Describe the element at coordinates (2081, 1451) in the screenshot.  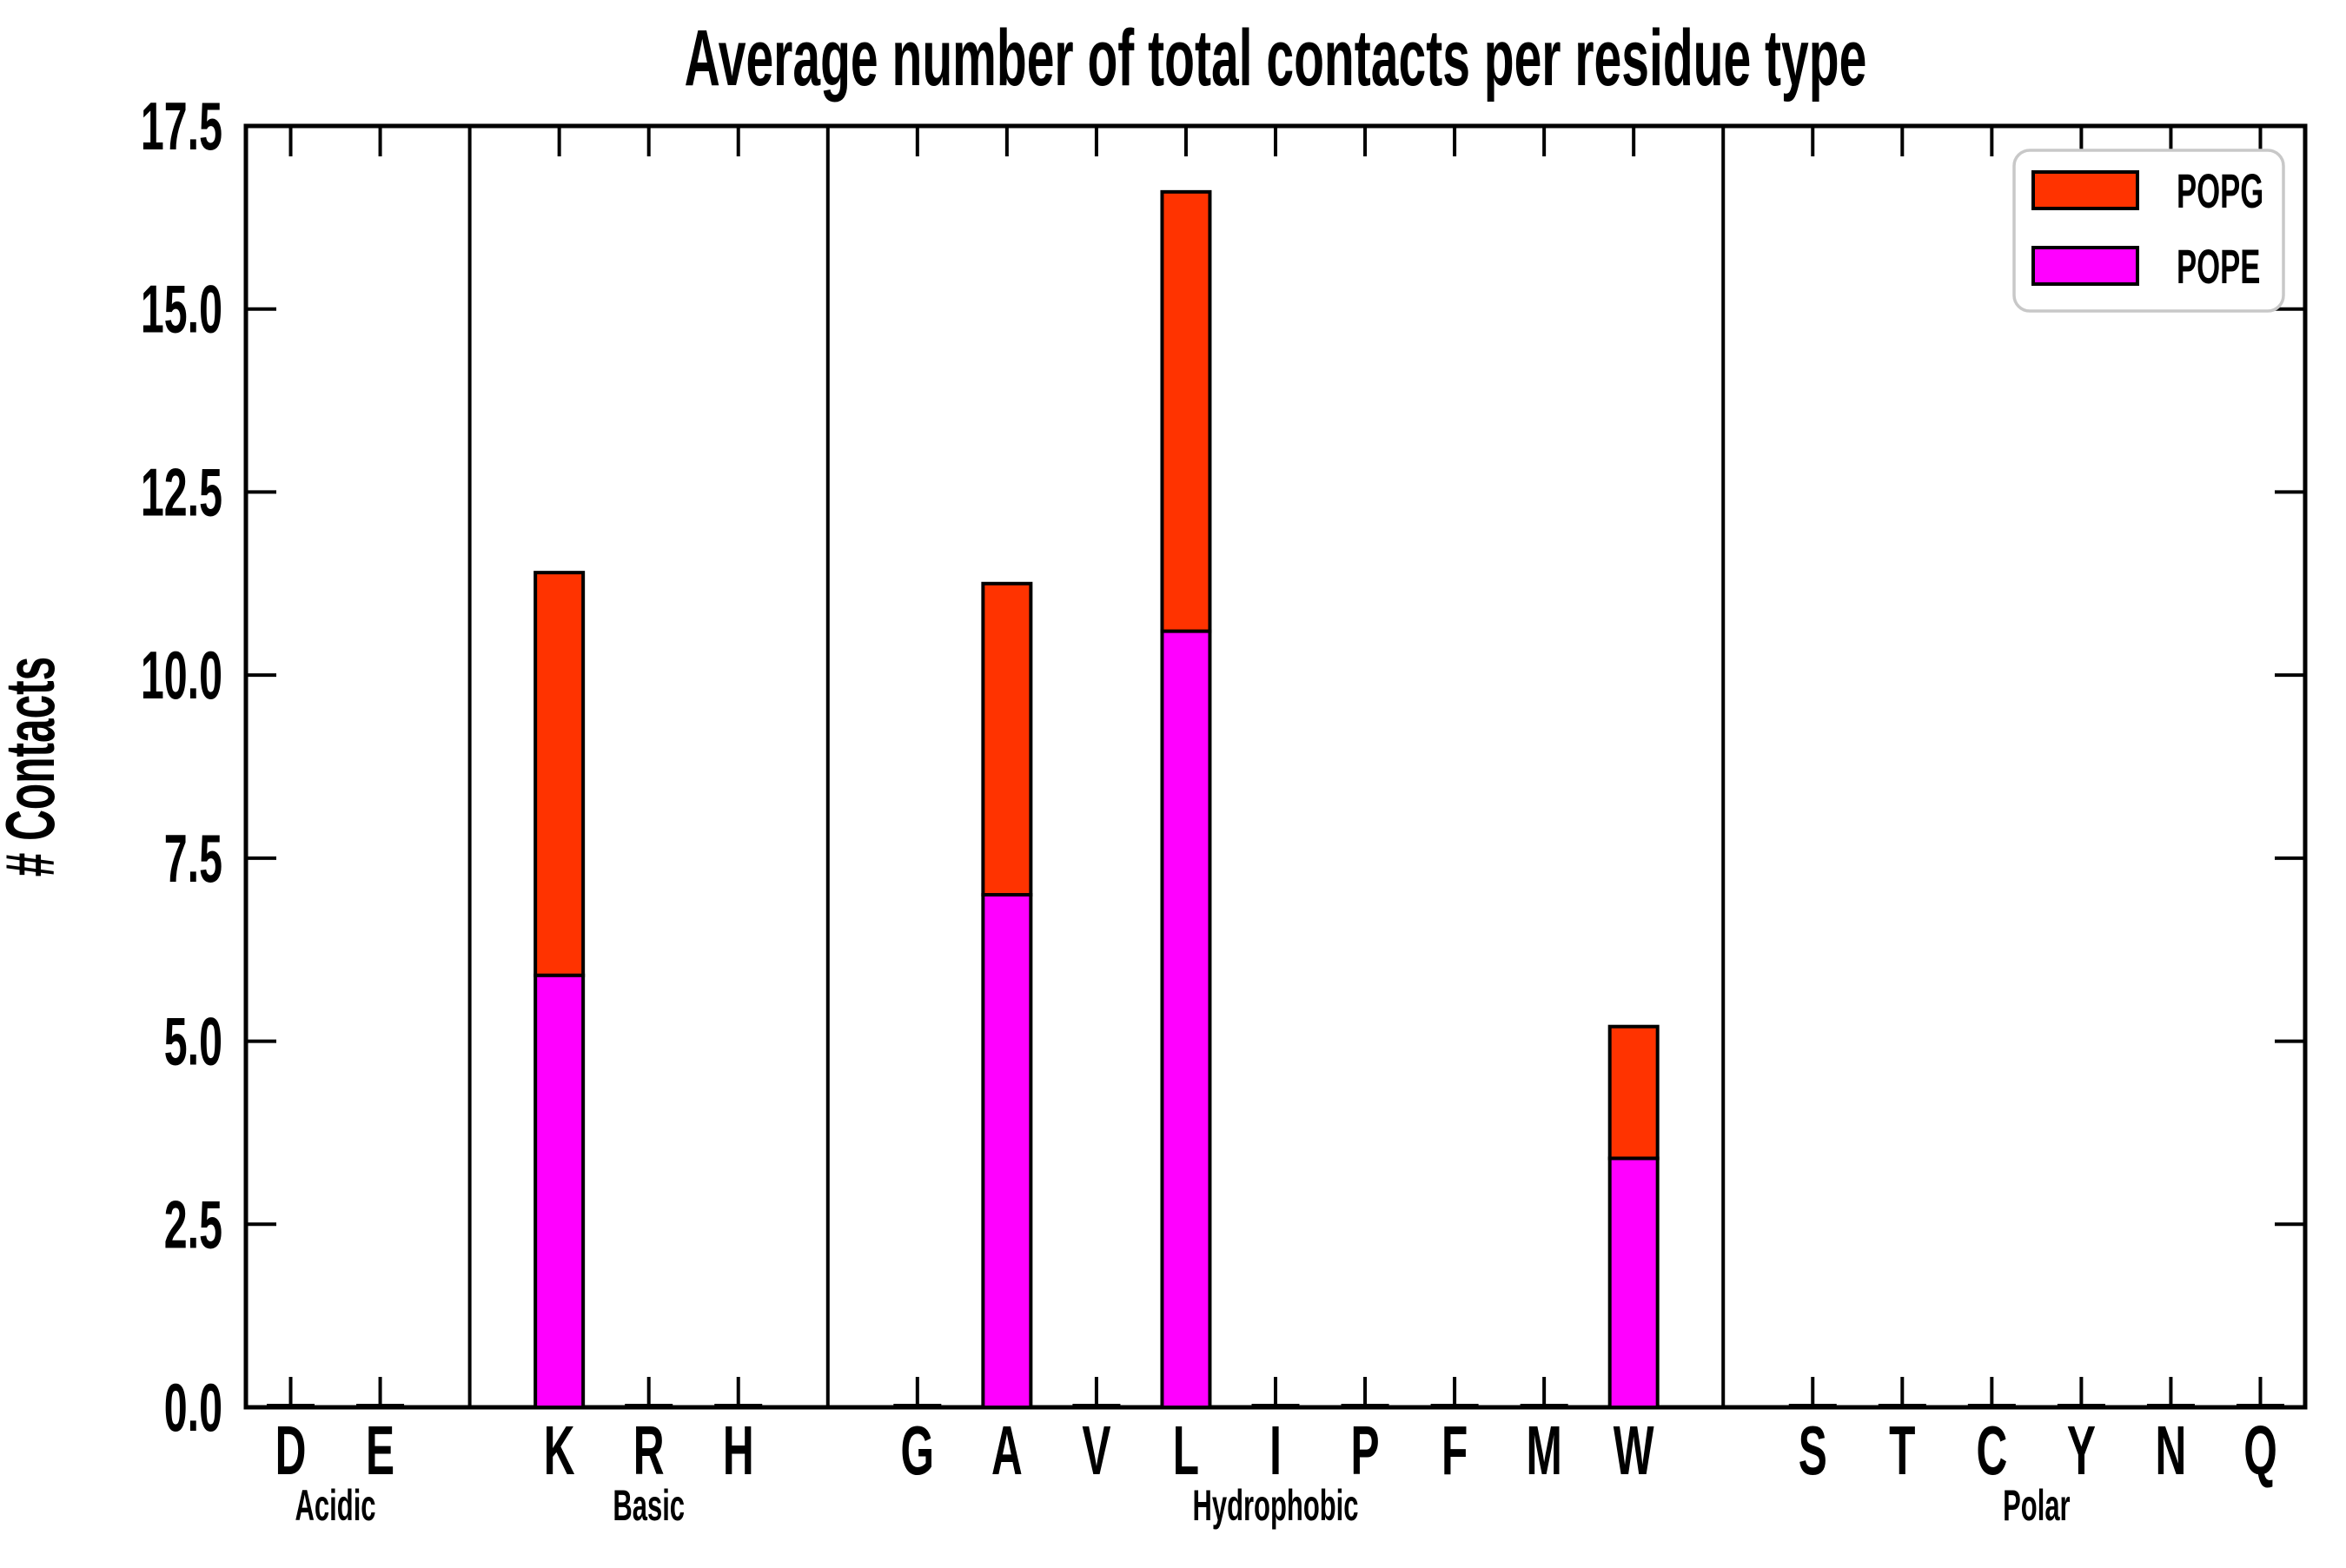
I see `x-label-Y: Y` at that location.